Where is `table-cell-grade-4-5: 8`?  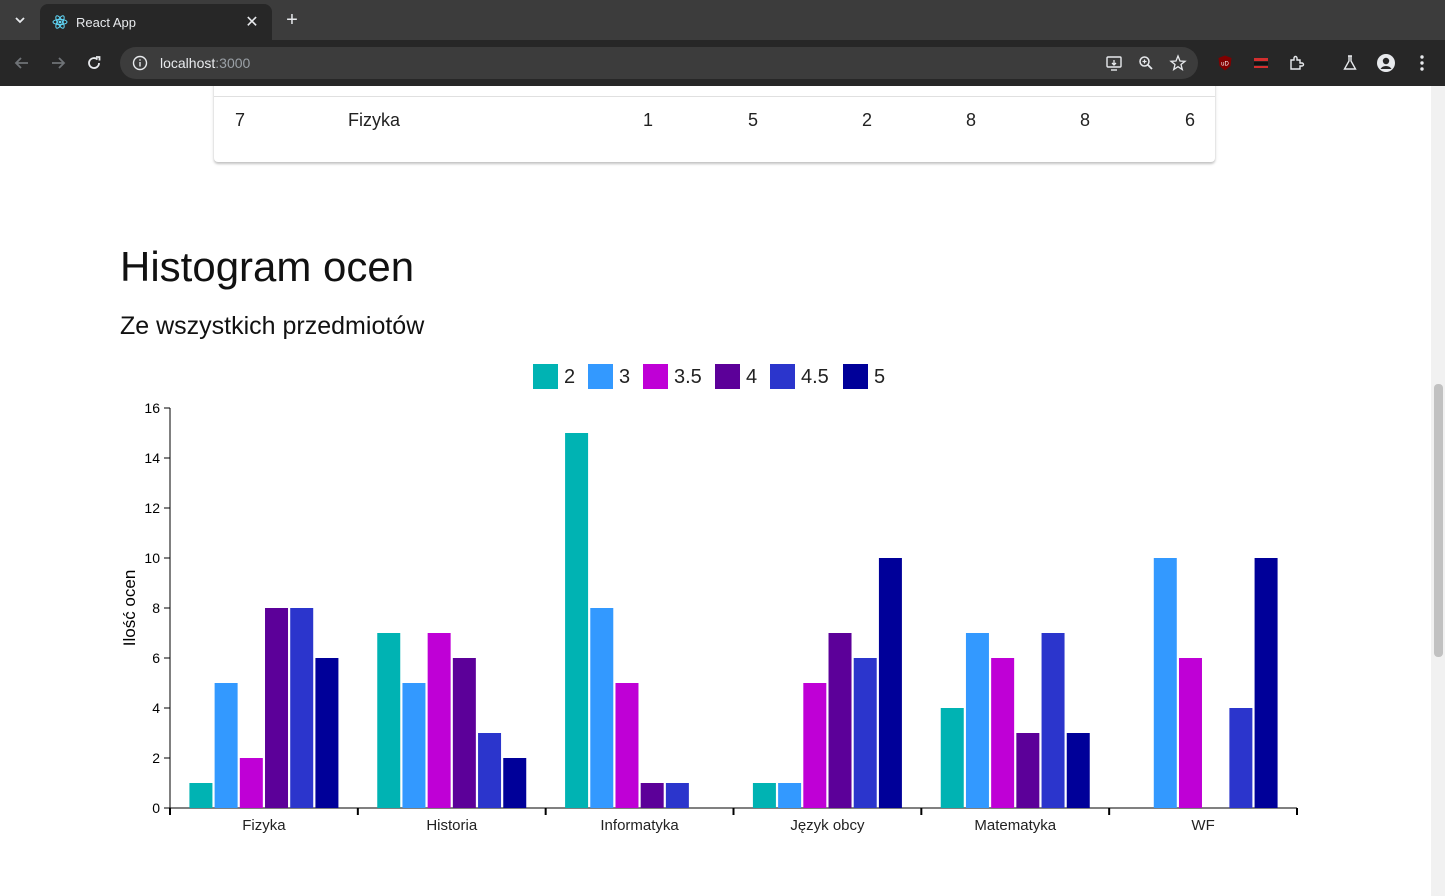
table-cell-grade-4-5: 8 is located at coordinates (1085, 120).